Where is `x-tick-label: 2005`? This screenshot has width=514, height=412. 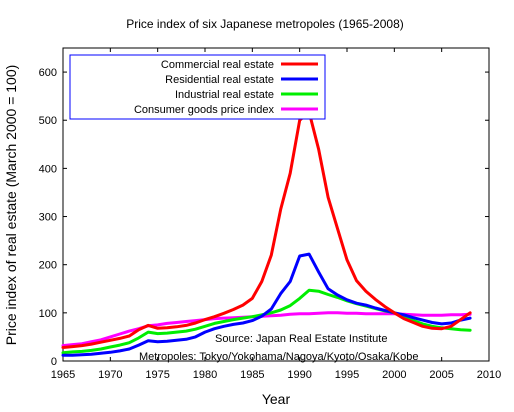
x-tick-label: 2005 is located at coordinates (441, 375).